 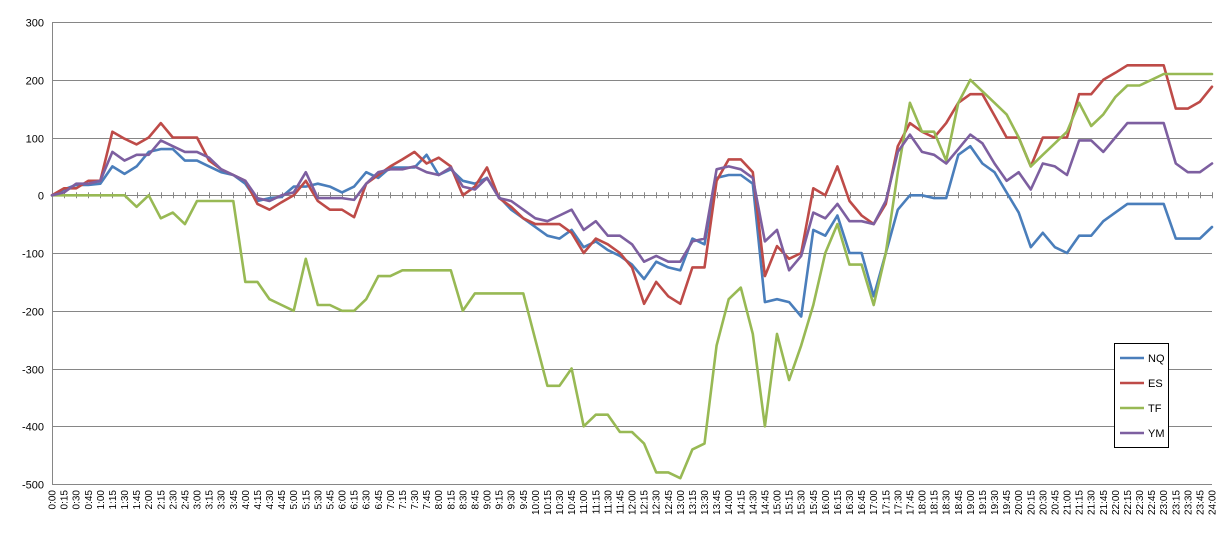 I want to click on legend: NQ ES TF YM, so click(x=1141, y=395).